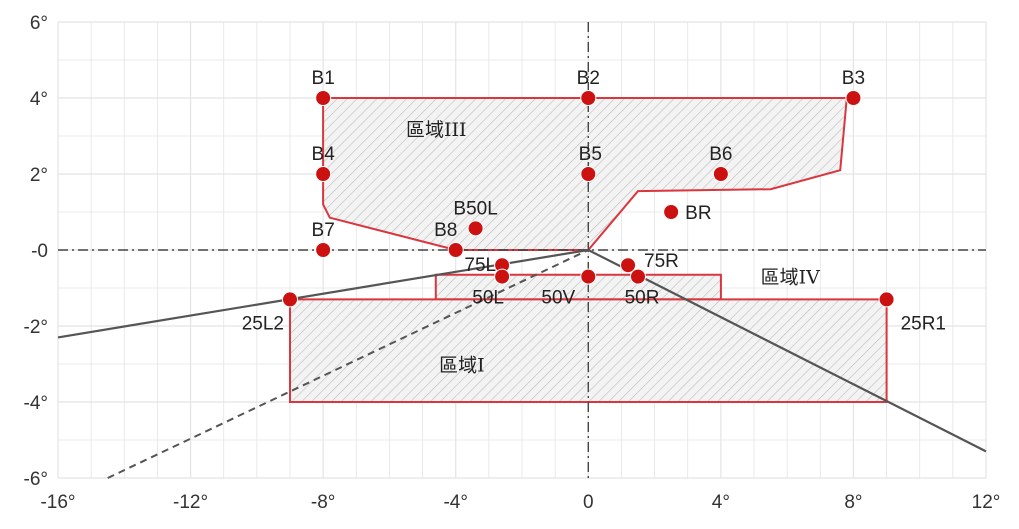  Describe the element at coordinates (853, 502) in the screenshot. I see `x-tick-label: 8°` at that location.